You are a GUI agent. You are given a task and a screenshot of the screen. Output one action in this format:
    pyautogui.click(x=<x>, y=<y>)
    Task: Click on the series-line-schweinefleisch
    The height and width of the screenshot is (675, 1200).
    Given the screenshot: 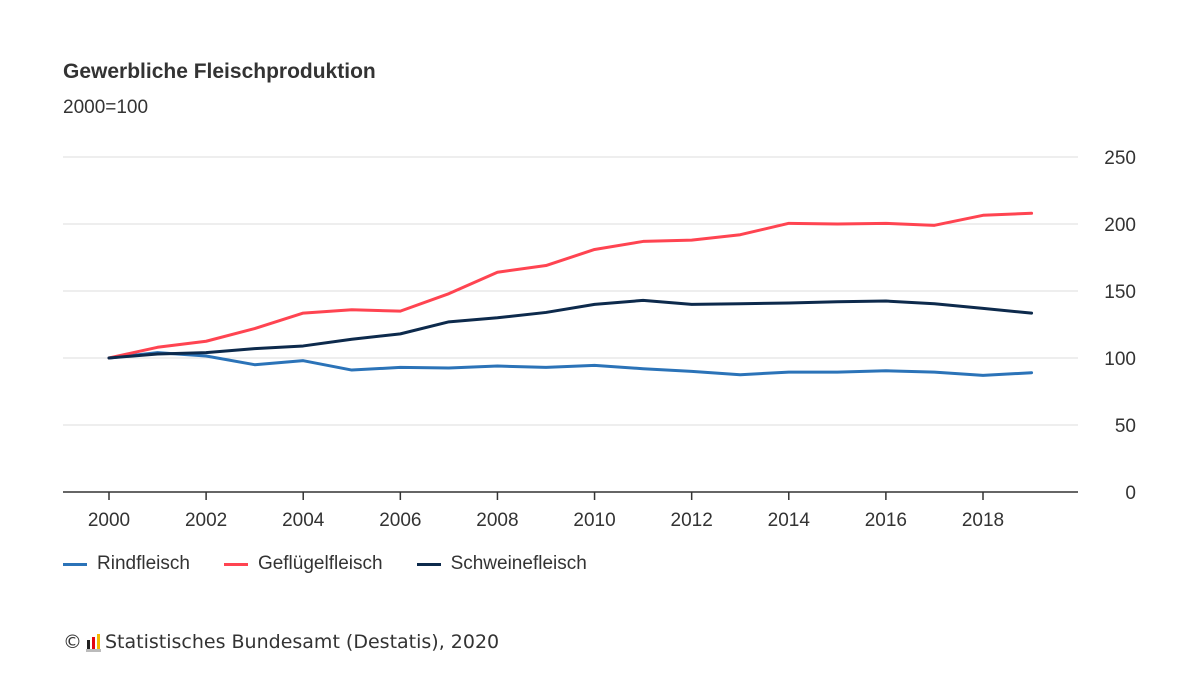 What is the action you would take?
    pyautogui.click(x=570, y=329)
    